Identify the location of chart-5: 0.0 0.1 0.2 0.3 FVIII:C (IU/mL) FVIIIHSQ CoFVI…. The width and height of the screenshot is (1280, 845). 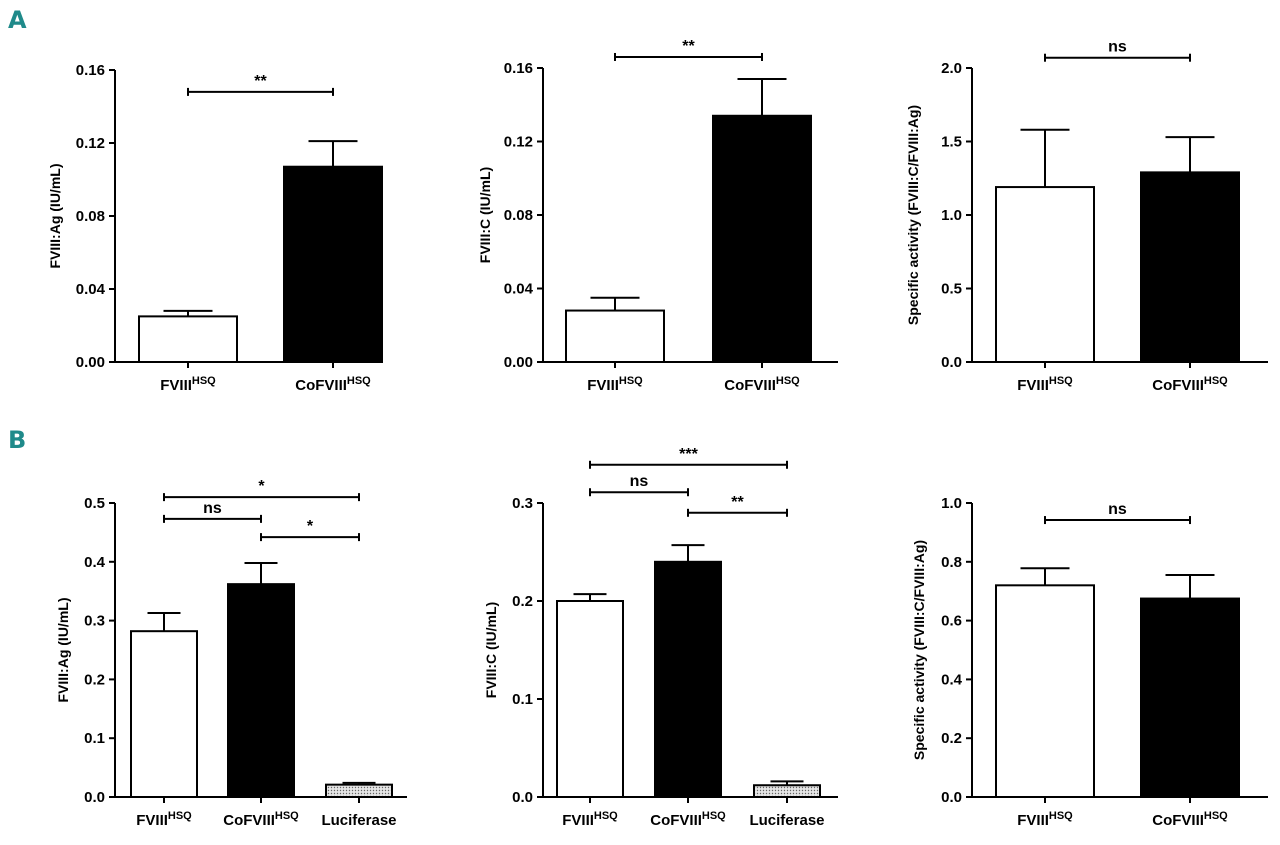
(660, 637).